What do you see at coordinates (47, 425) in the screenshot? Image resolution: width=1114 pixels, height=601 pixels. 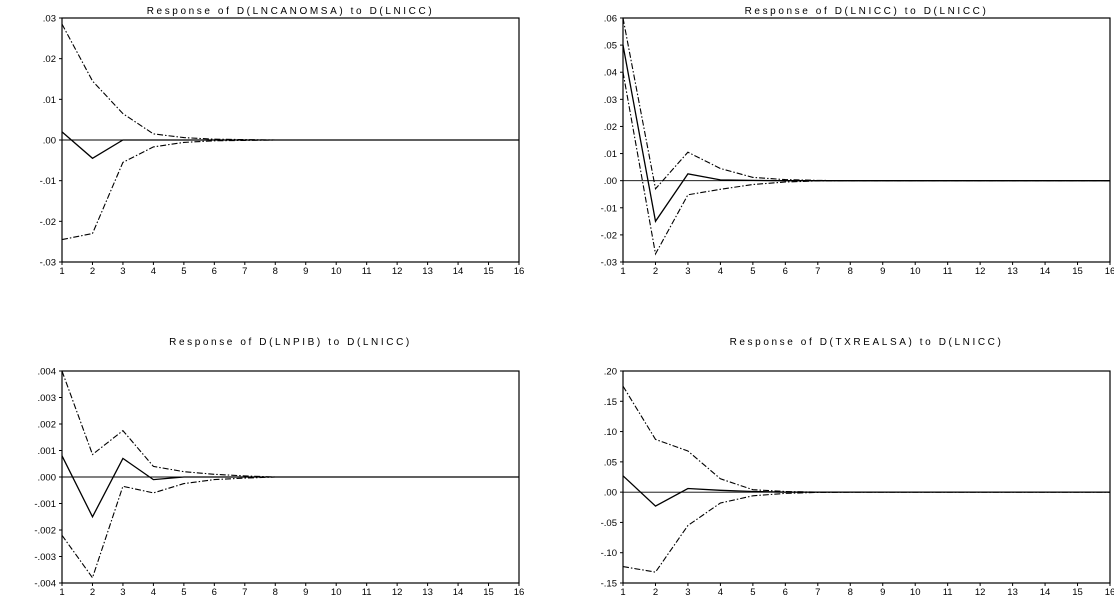 I see `y-tick-label: .002` at bounding box center [47, 425].